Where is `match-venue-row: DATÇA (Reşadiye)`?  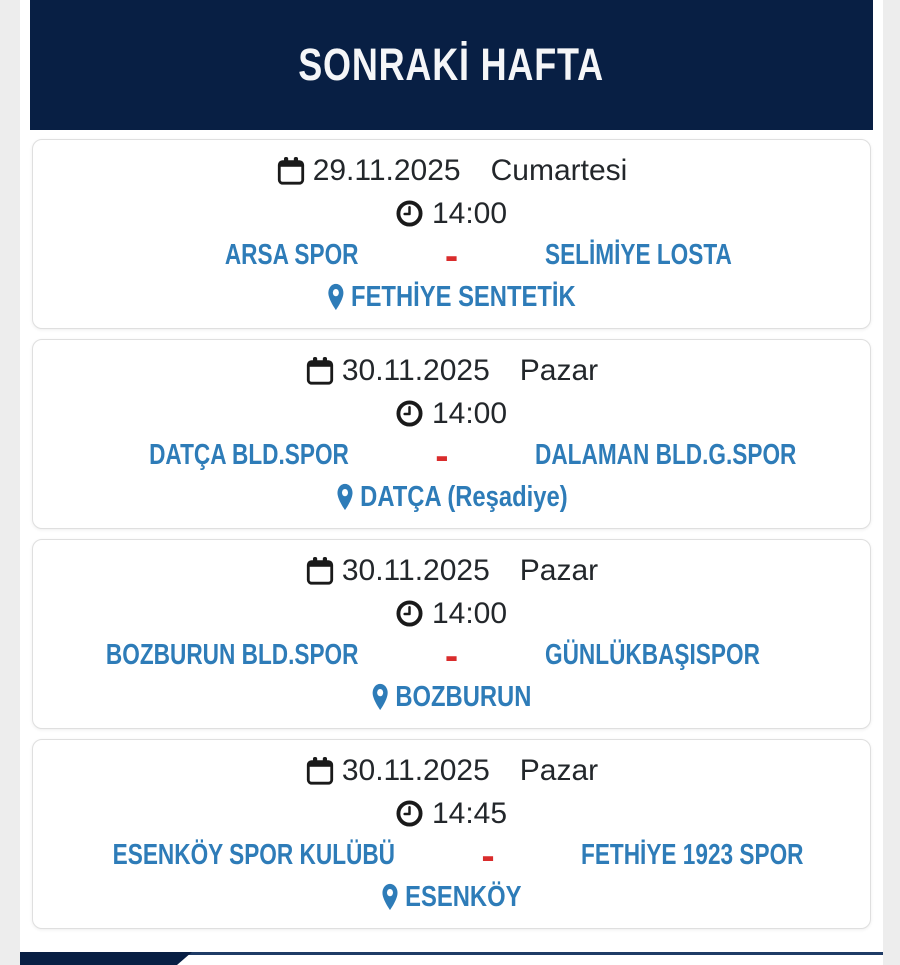 match-venue-row: DATÇA (Reşadiye) is located at coordinates (451, 497).